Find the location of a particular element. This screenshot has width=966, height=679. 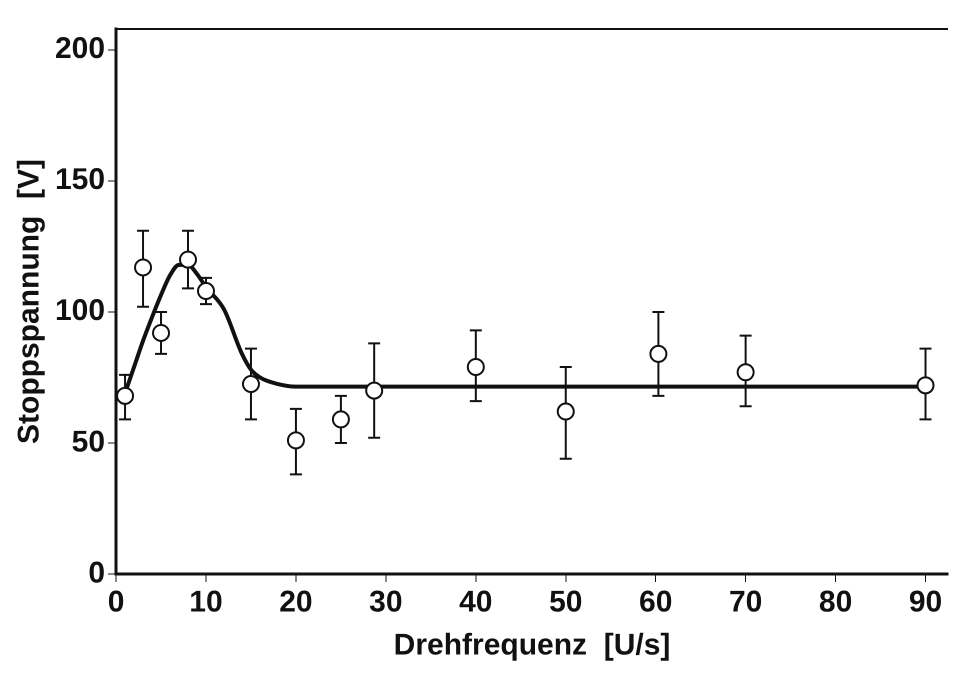

y-axis-title: Stoppspannung [V] is located at coordinates (29, 301).